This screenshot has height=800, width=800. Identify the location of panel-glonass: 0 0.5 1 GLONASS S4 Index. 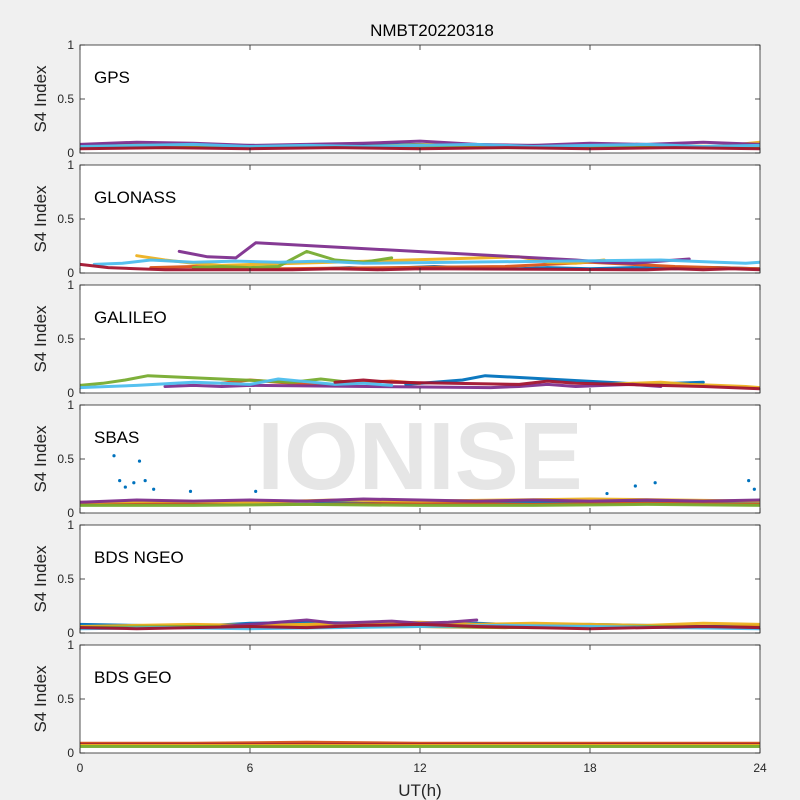
(396, 219).